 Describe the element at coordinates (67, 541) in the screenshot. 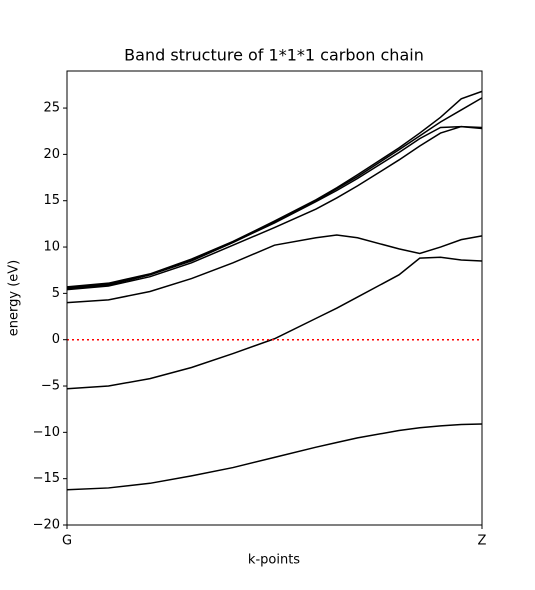

I see `x-tick-label: G` at that location.